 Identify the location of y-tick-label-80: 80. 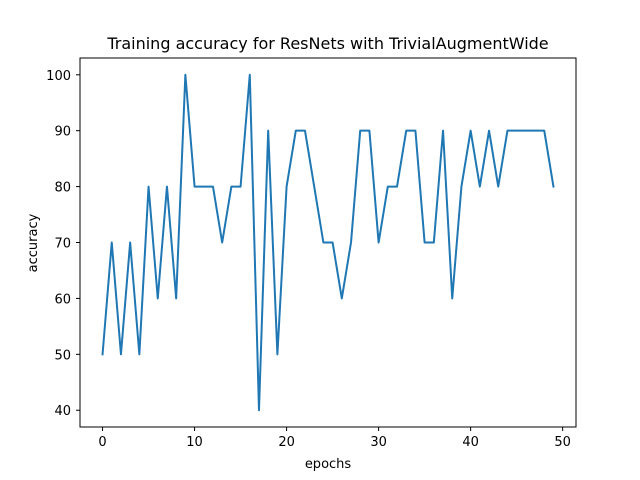
(62, 188).